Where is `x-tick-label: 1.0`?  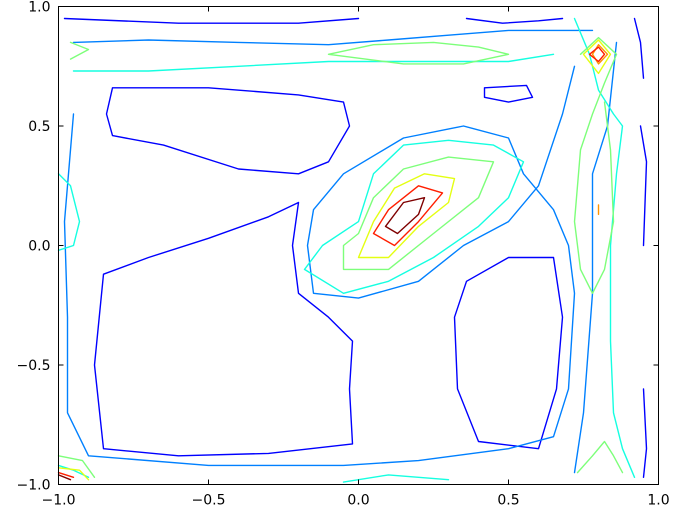
x-tick-label: 1.0 is located at coordinates (658, 501).